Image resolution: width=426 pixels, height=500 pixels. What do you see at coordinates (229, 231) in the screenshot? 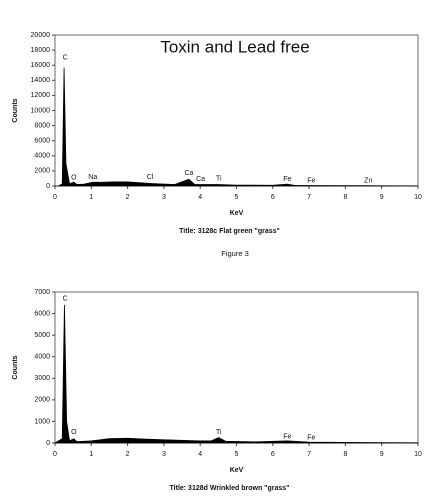
I see `chart-caption: Title: 3128c Flat green "grass"` at bounding box center [229, 231].